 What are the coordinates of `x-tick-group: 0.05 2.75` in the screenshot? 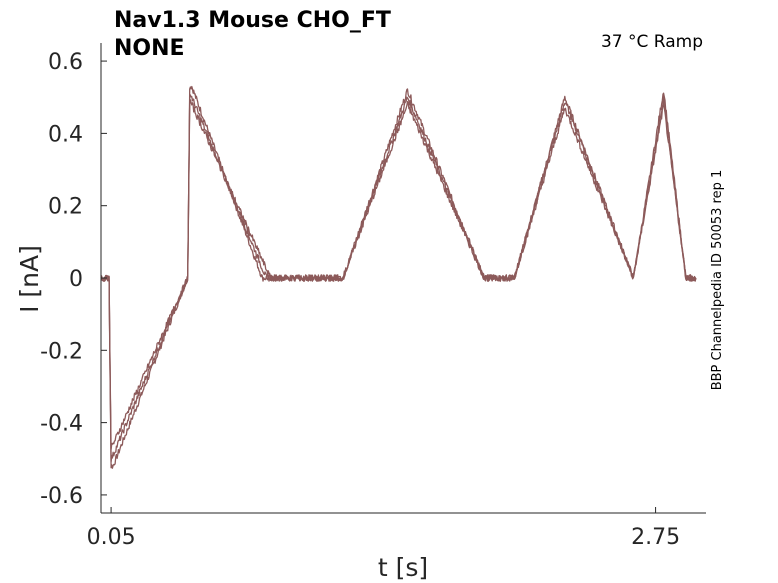 It's located at (383, 528).